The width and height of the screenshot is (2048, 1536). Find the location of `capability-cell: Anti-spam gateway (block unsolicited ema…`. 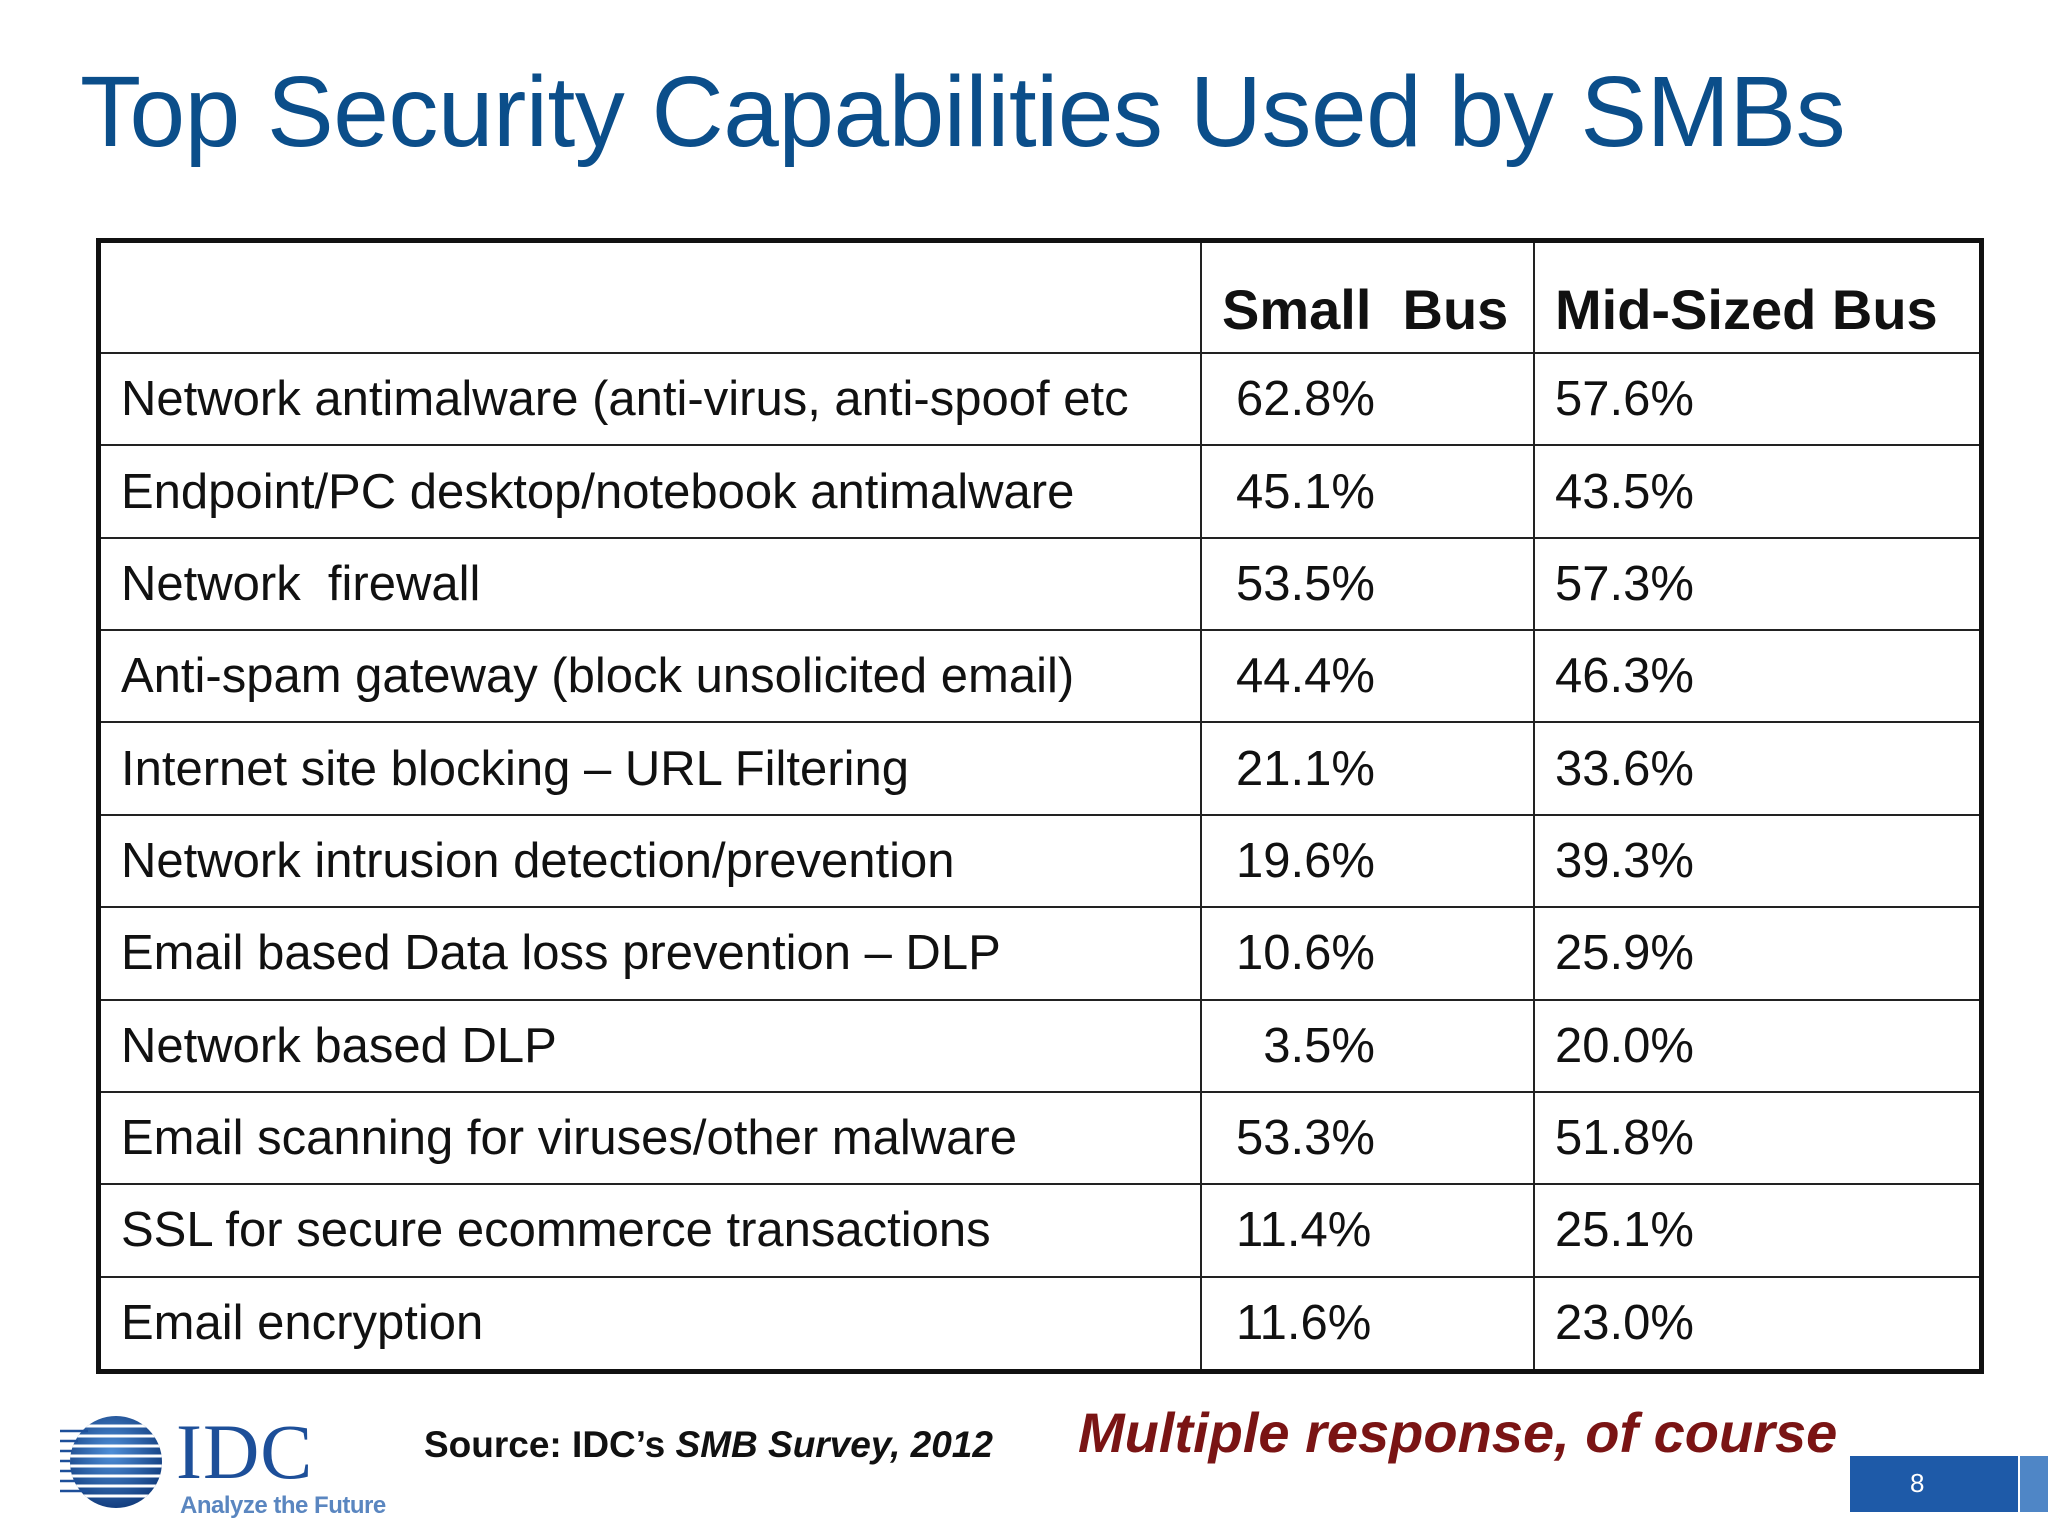

capability-cell: Anti-spam gateway (block unsolicited ema… is located at coordinates (651, 676).